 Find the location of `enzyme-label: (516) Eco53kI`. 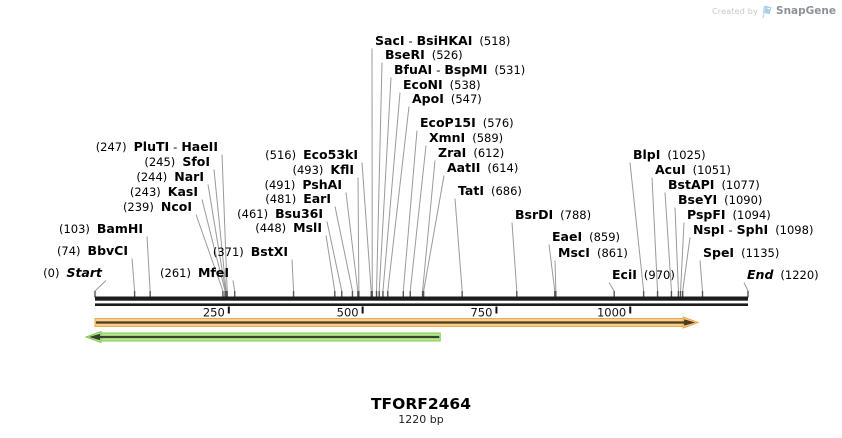

enzyme-label: (516) Eco53kI is located at coordinates (311, 154).